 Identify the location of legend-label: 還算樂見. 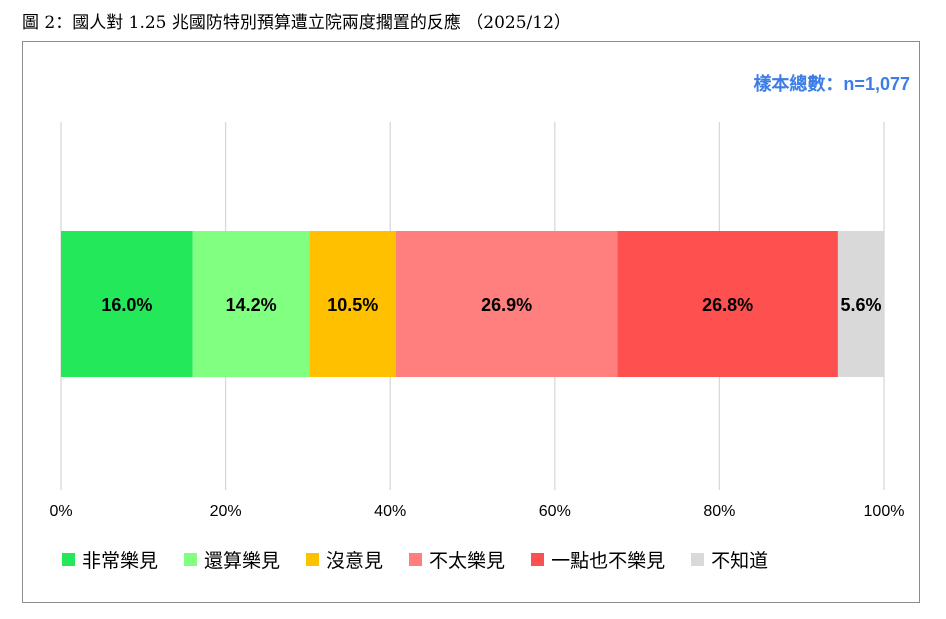
(242, 561).